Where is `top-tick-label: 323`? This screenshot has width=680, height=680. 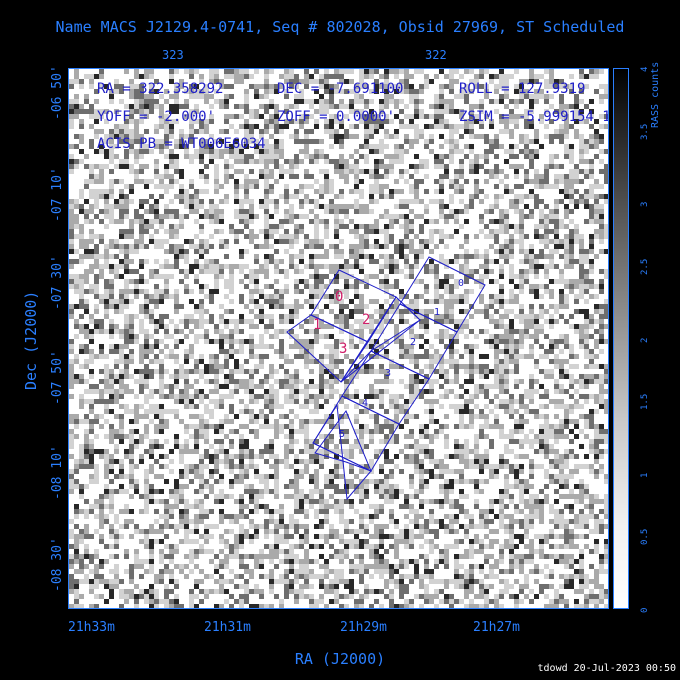
top-tick-label: 323 is located at coordinates (173, 55).